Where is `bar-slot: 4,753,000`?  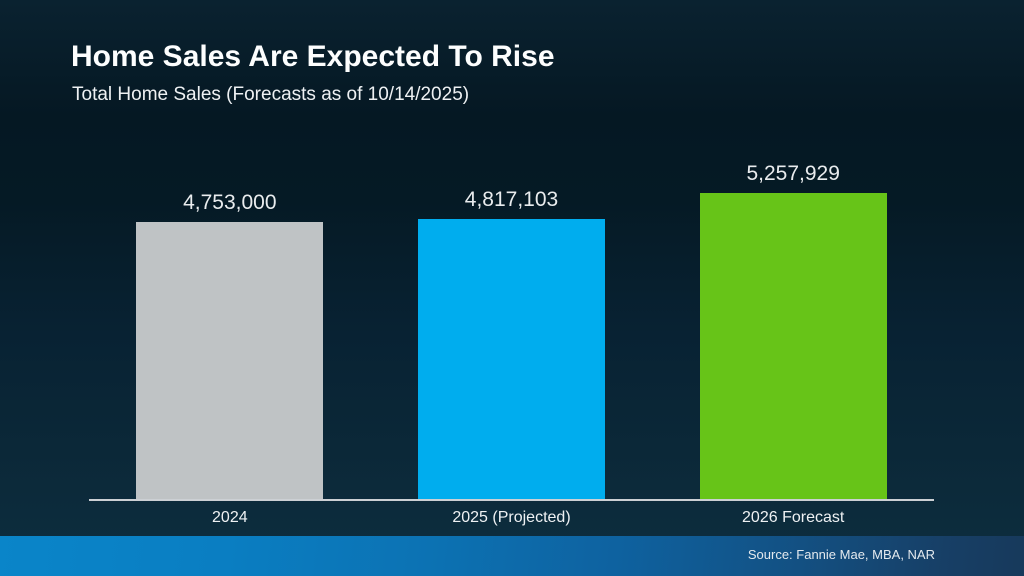 bar-slot: 4,753,000 is located at coordinates (230, 345).